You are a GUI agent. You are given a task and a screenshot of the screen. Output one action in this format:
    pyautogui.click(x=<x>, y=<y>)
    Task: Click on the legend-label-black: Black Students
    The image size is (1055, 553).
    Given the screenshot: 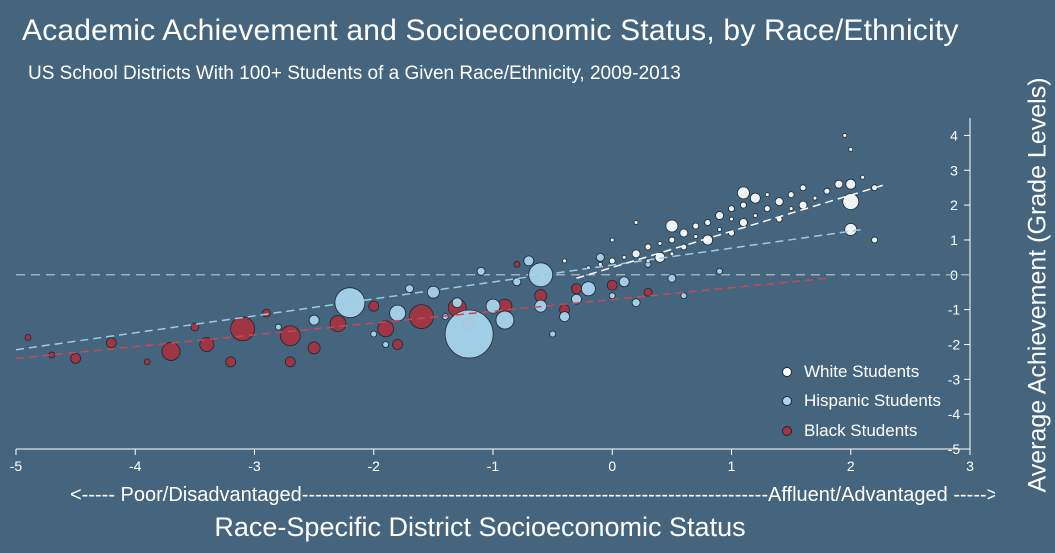 What is the action you would take?
    pyautogui.click(x=861, y=430)
    